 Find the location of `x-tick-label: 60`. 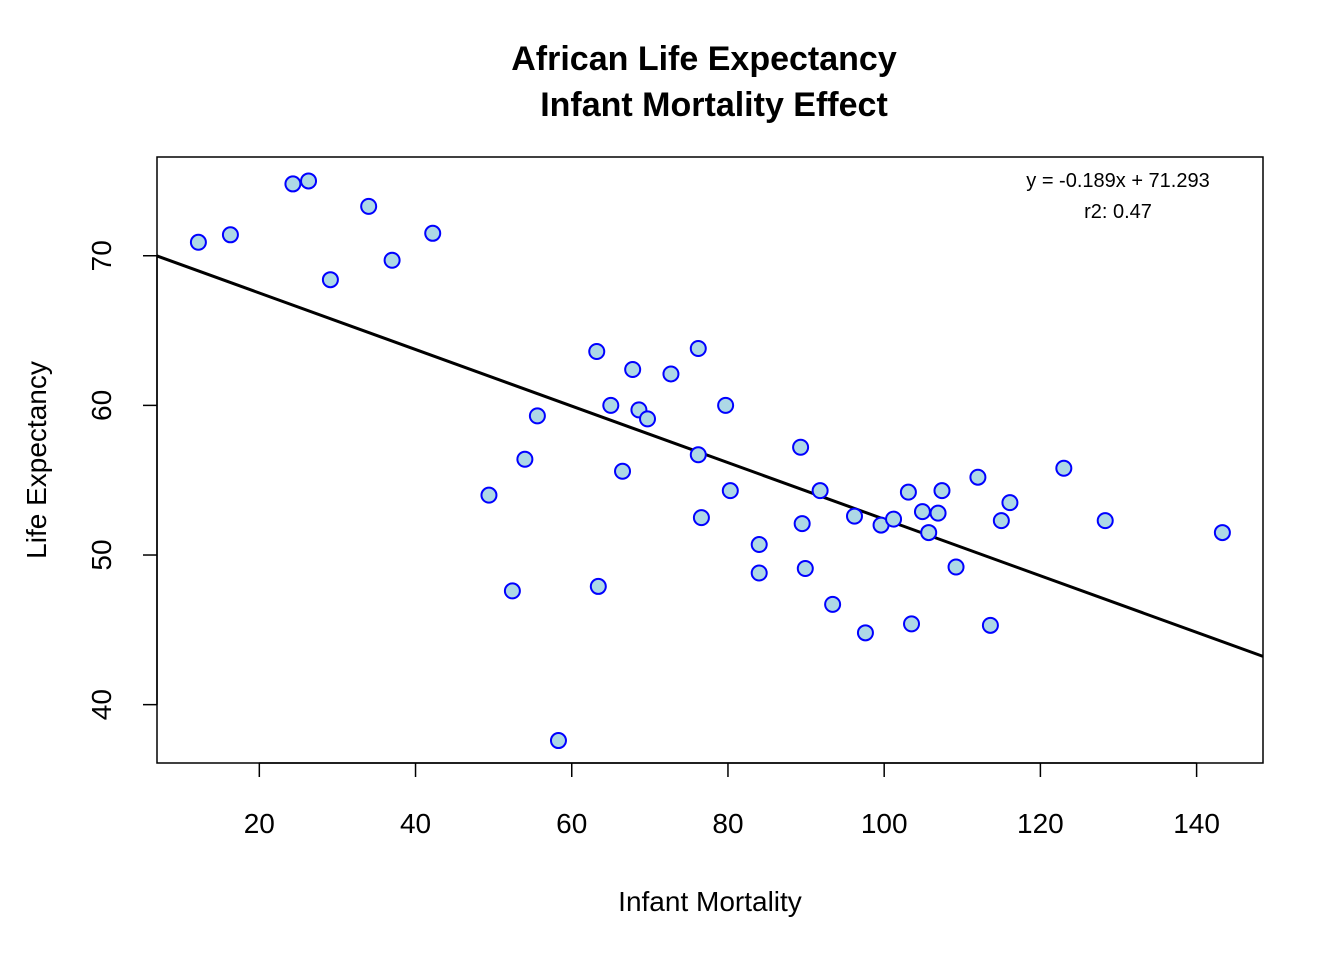

x-tick-label: 60 is located at coordinates (571, 823).